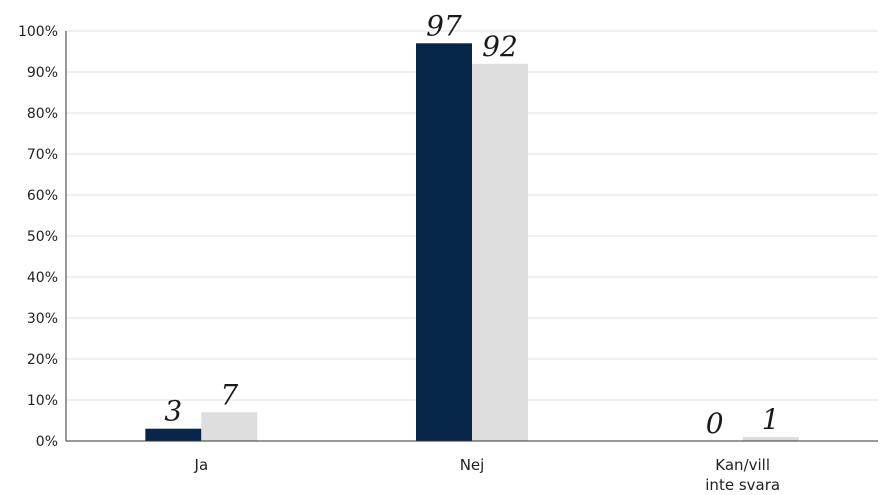  What do you see at coordinates (42, 401) in the screenshot?
I see `y-tick-label: 10%` at bounding box center [42, 401].